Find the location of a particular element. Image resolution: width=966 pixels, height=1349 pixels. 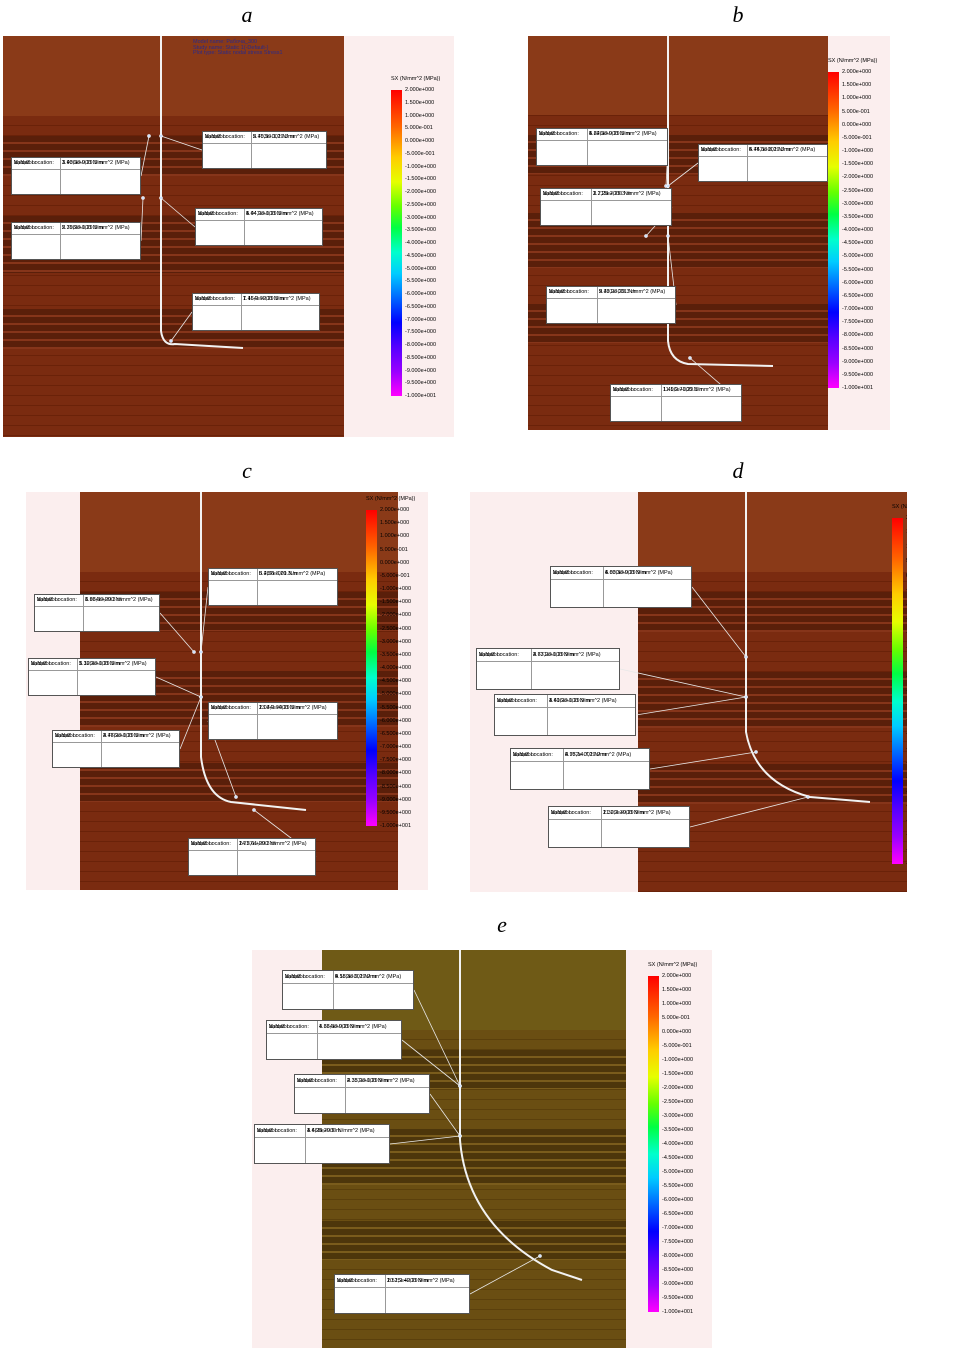

probe-field-value: 5.45,39.1,29.3 m is located at coordinates (274, 137).